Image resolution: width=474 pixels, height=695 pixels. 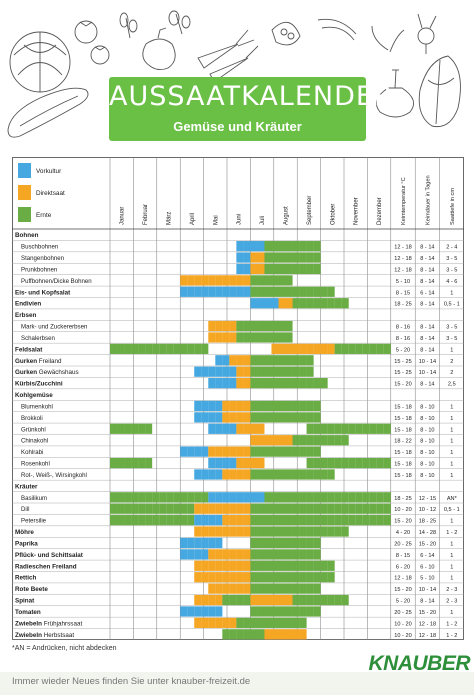 What do you see at coordinates (39, 384) in the screenshot?
I see `row-label: Kürbis/Zucchini` at bounding box center [39, 384].